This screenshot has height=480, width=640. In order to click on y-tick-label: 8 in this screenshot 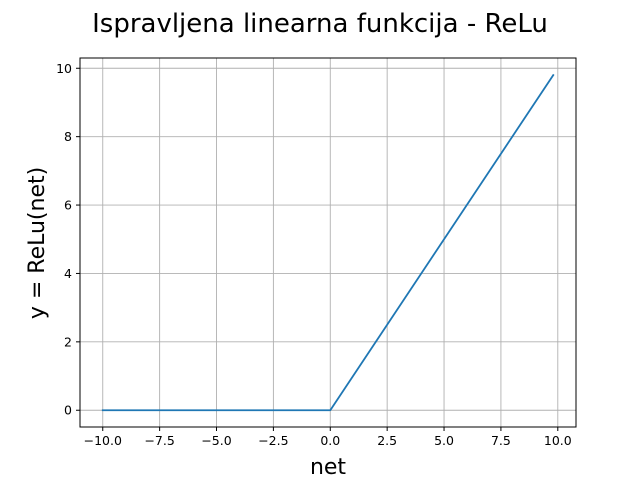, I will do `click(68, 136)`.